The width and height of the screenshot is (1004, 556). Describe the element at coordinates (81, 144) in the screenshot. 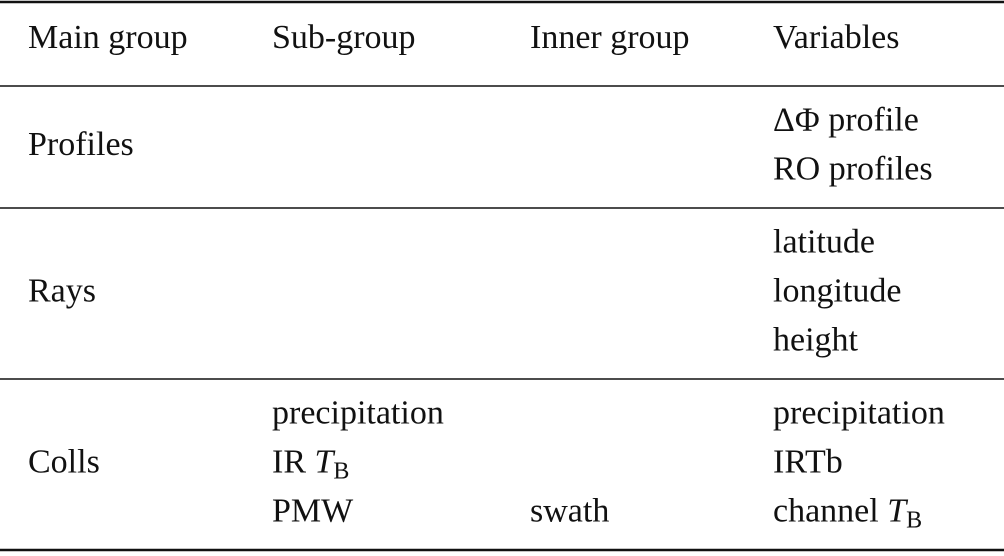

I see `cell-text: Profiles` at that location.